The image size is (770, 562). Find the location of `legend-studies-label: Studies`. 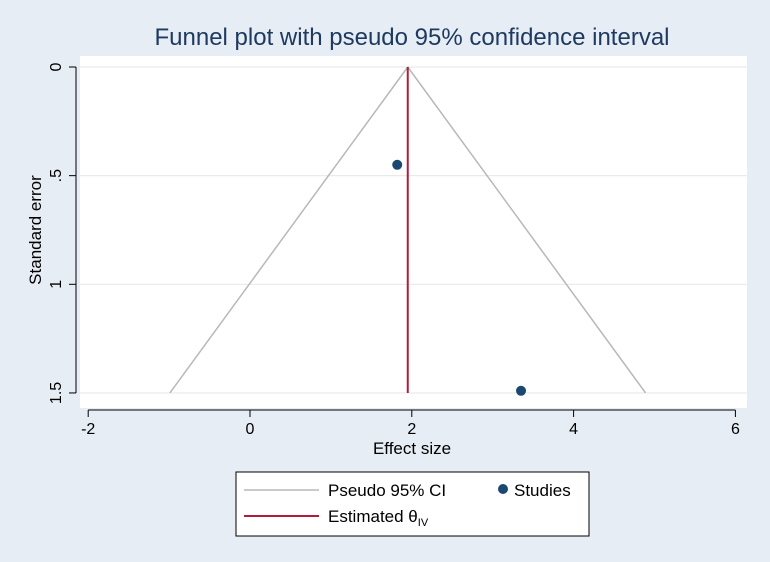

legend-studies-label: Studies is located at coordinates (542, 490).